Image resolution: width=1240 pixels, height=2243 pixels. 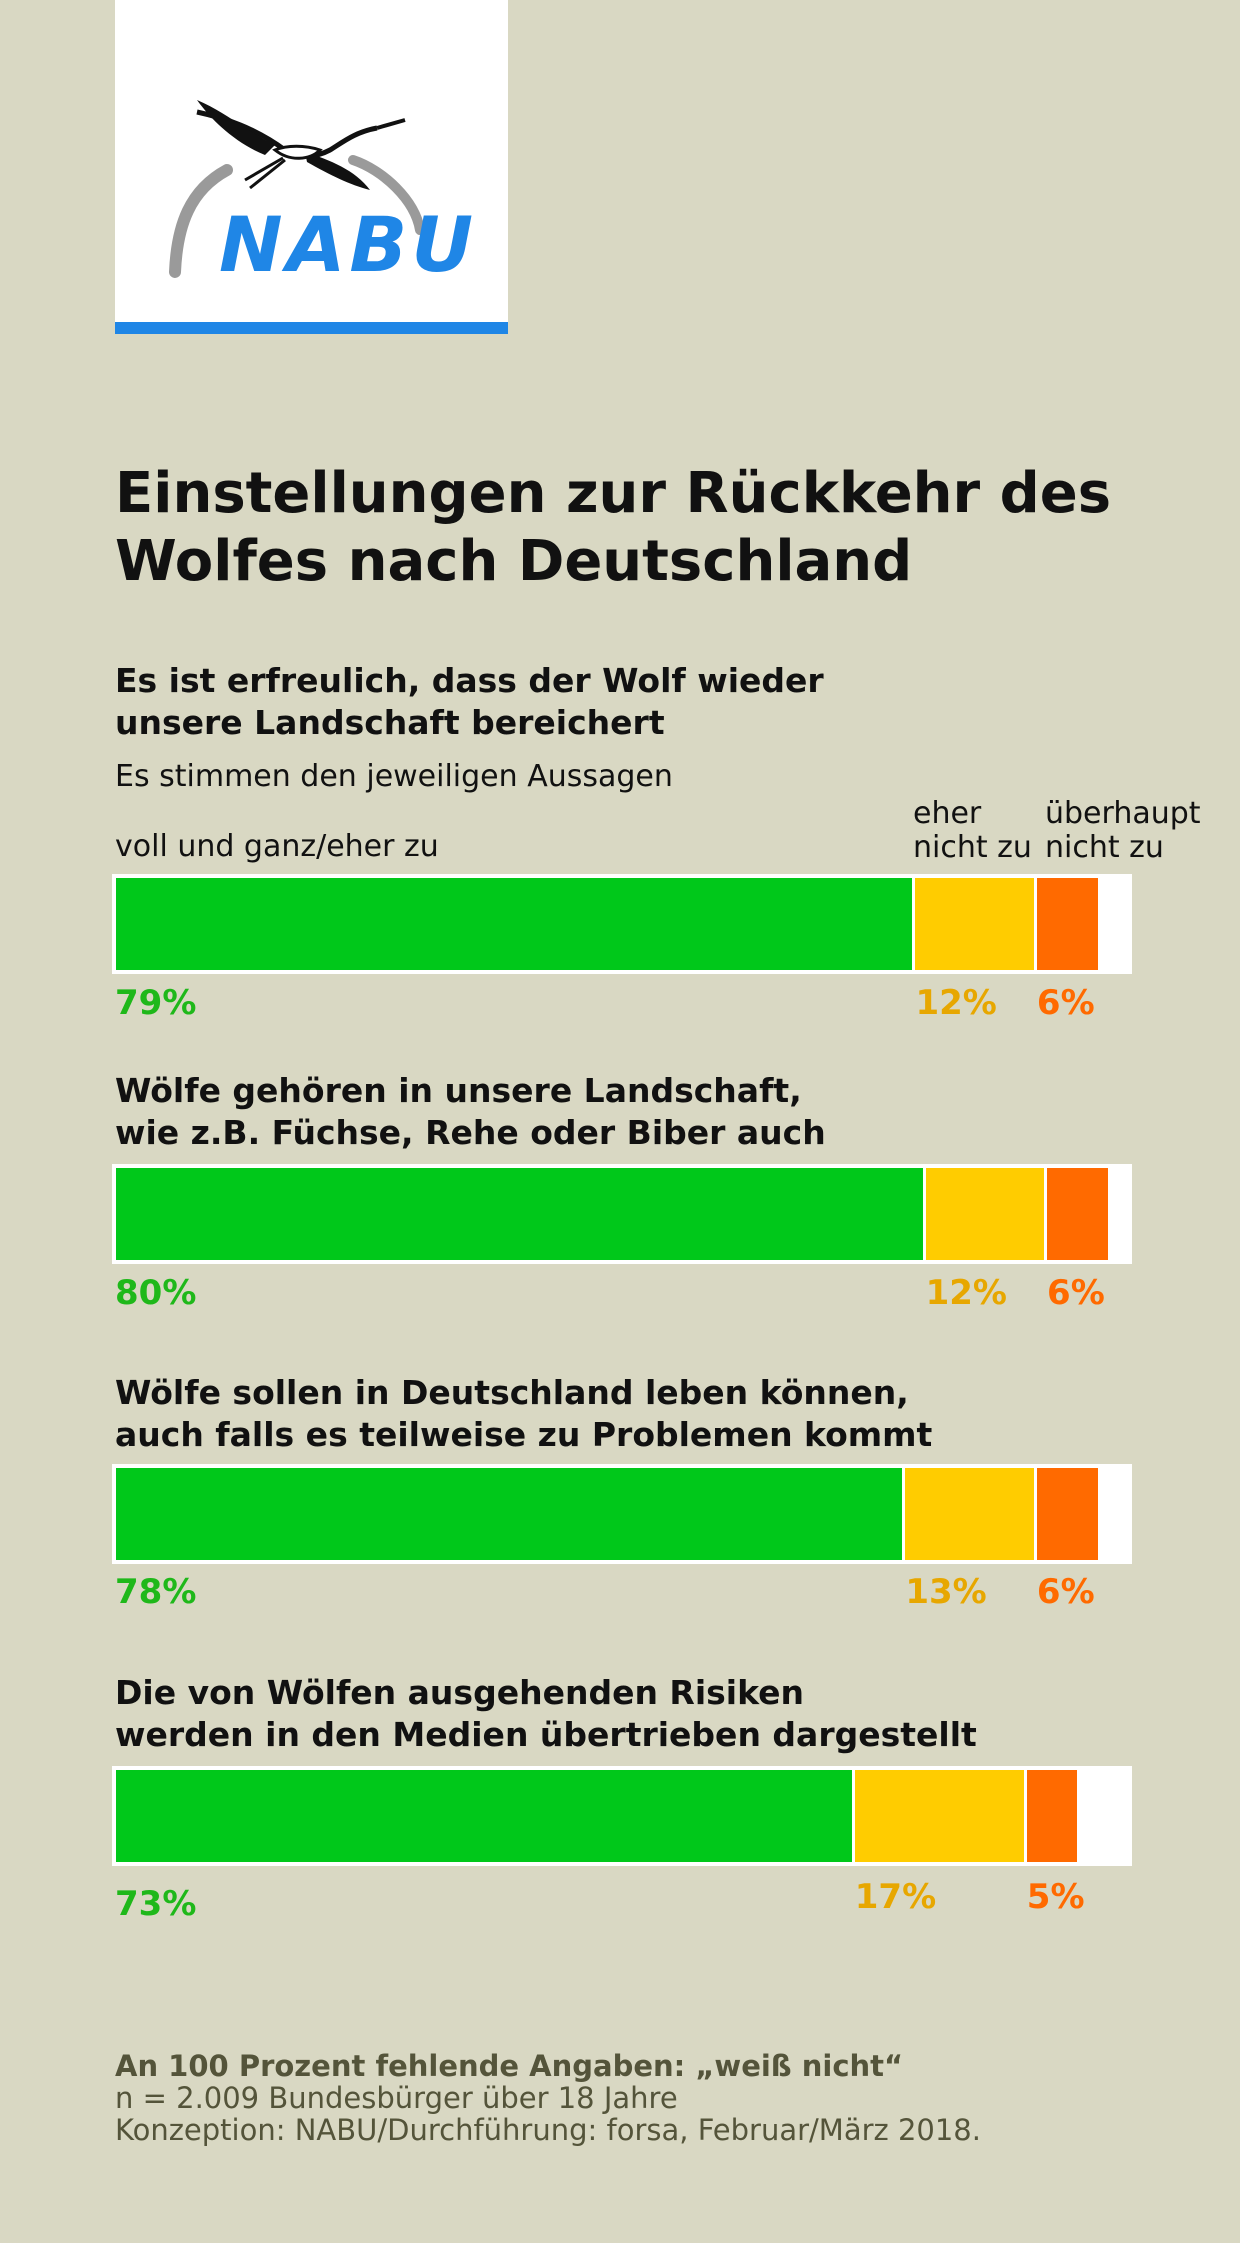 What do you see at coordinates (458, 1090) in the screenshot?
I see `question-2-line-1: Wölfe gehören in unsere Landschaft,` at bounding box center [458, 1090].